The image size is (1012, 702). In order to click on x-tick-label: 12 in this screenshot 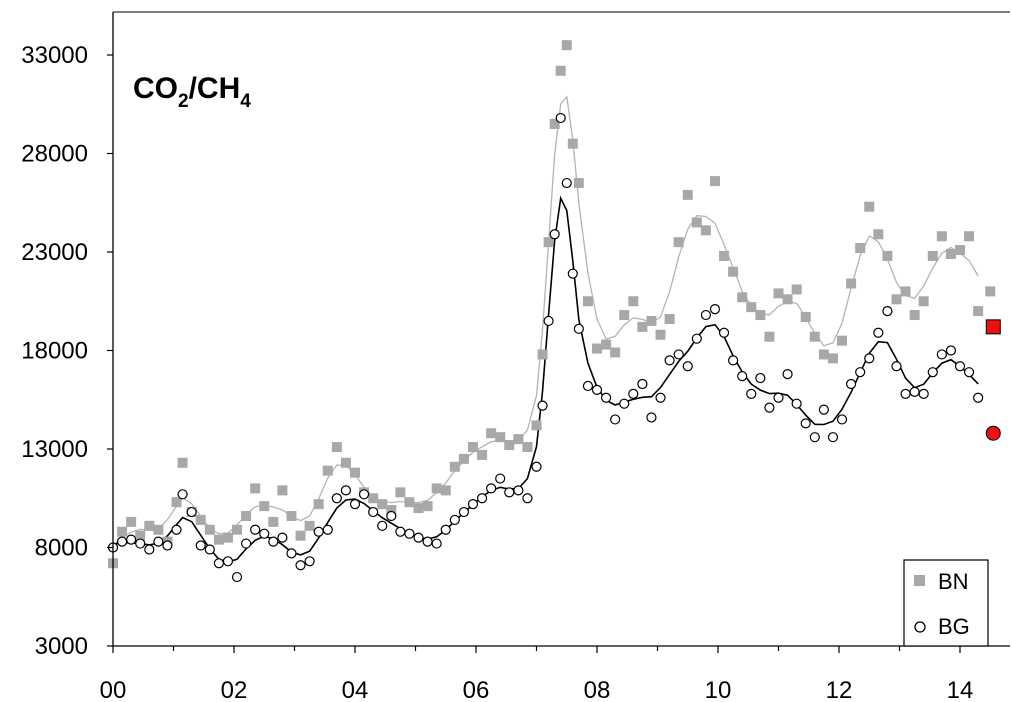, I will do `click(839, 689)`.